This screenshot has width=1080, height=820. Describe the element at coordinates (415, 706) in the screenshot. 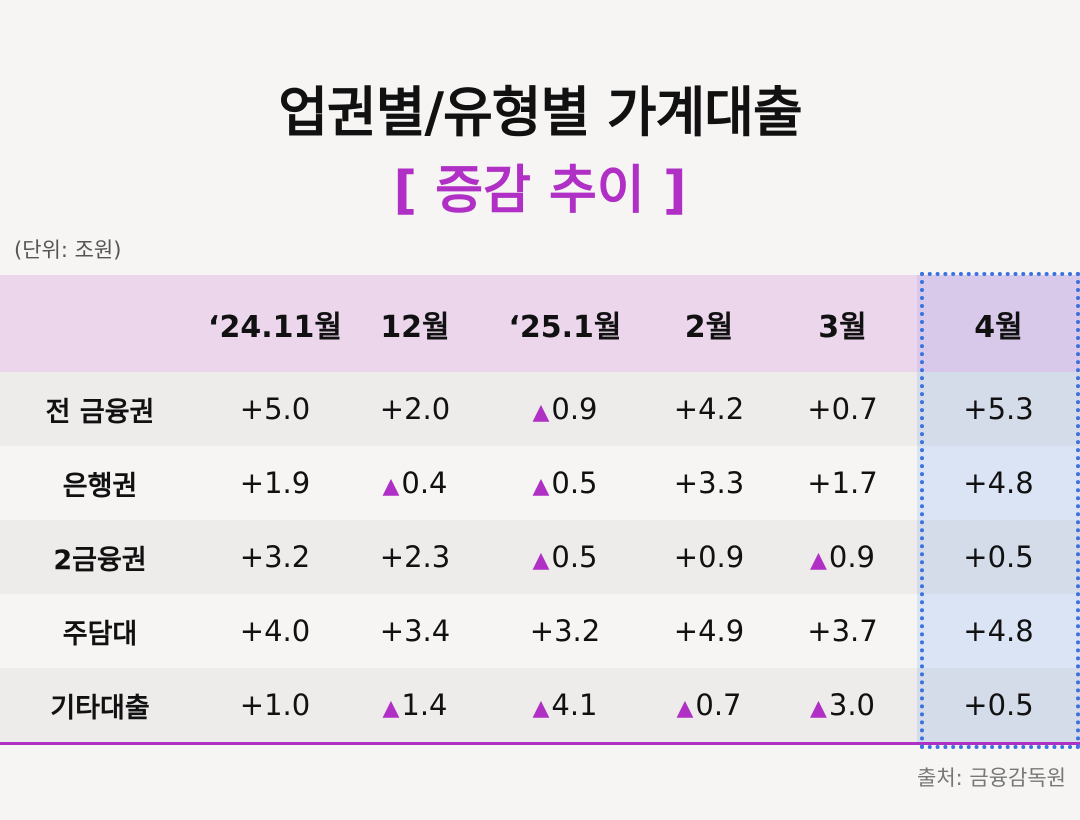

I see `value-cell: ▲1.4` at that location.